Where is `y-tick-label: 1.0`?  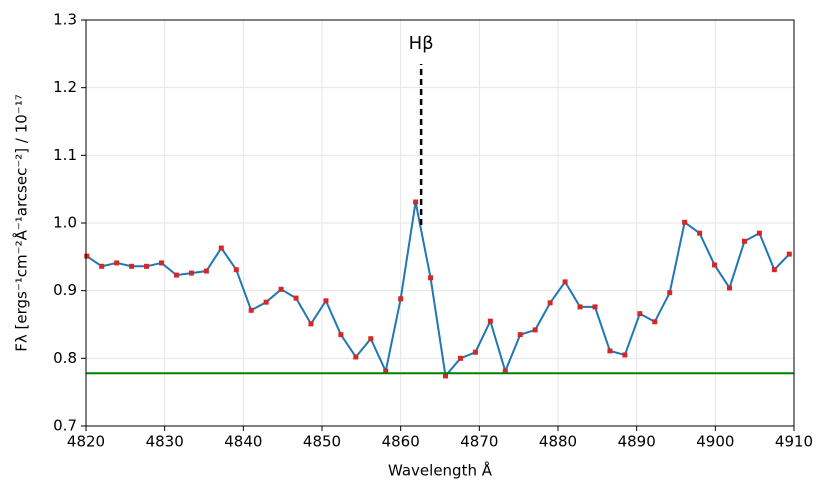 y-tick-label: 1.0 is located at coordinates (65, 223).